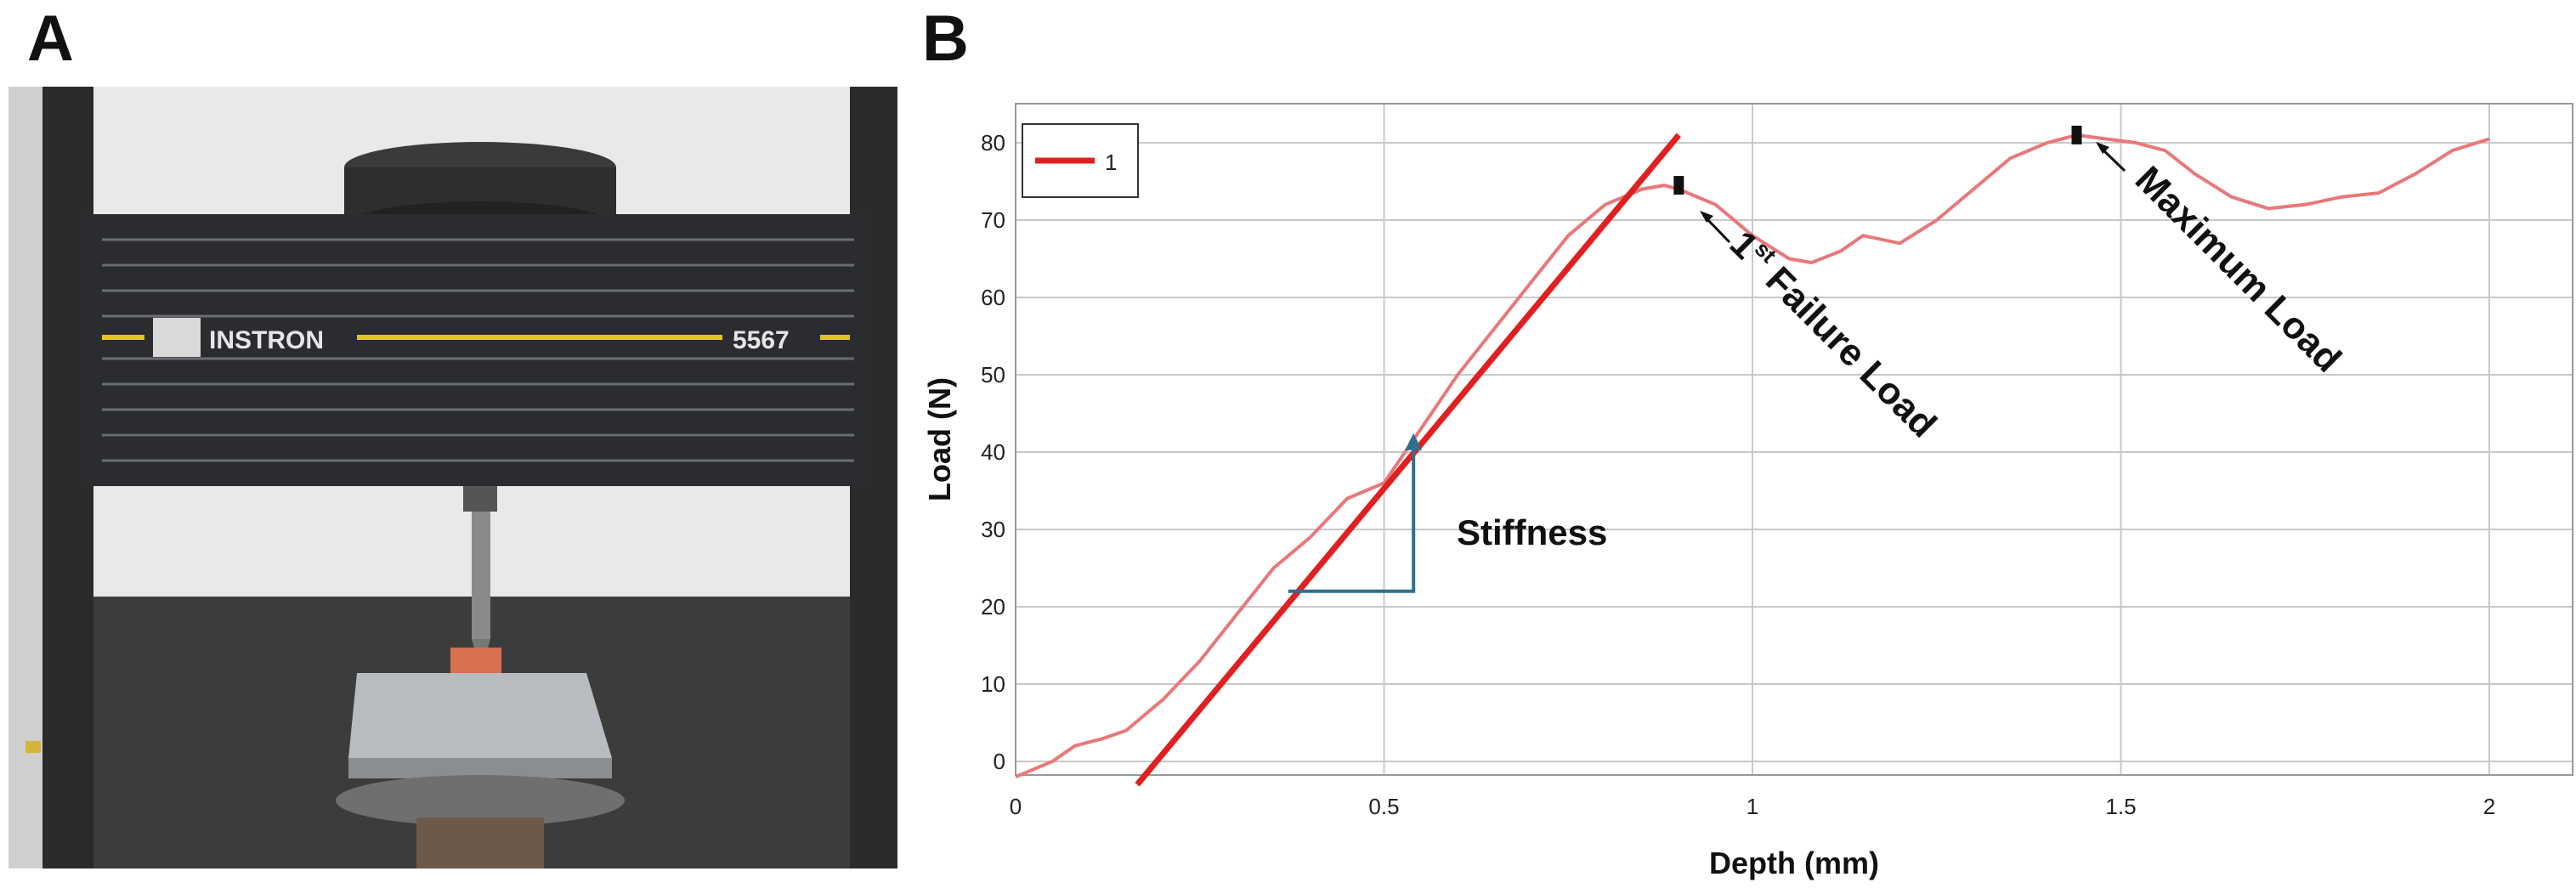 The width and height of the screenshot is (2576, 894). Describe the element at coordinates (480, 715) in the screenshot. I see `platen` at that location.